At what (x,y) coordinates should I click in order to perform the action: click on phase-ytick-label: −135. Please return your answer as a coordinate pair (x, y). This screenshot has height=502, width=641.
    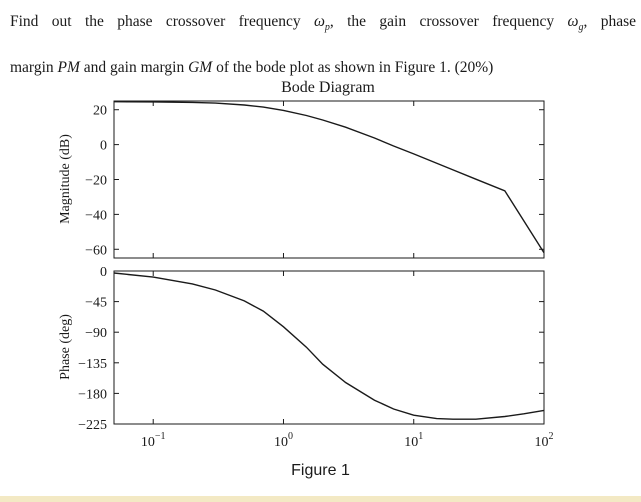
    Looking at the image, I should click on (92, 364).